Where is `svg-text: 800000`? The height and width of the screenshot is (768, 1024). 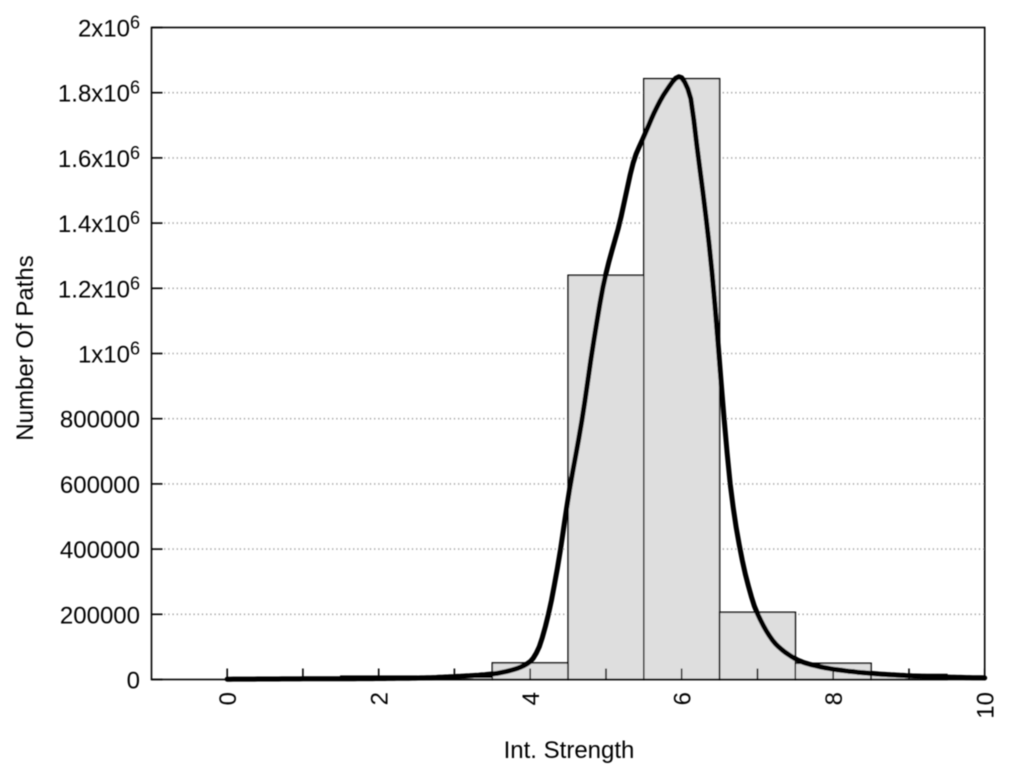
svg-text: 800000 is located at coordinates (100, 420).